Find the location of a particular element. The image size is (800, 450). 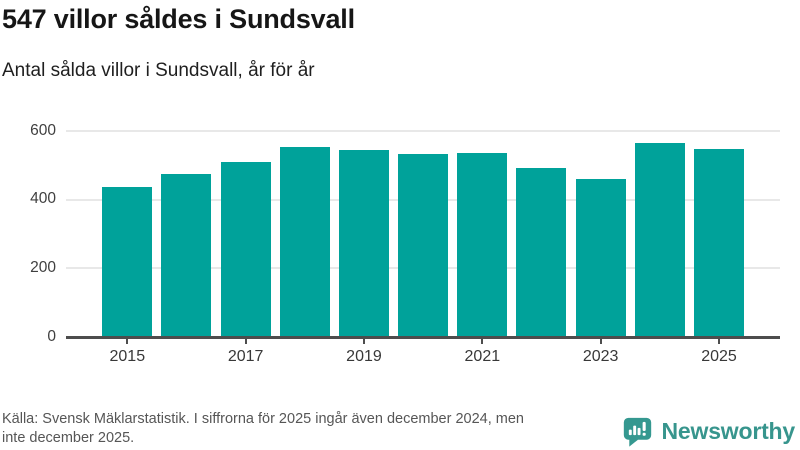

bar-2019 is located at coordinates (363, 243).